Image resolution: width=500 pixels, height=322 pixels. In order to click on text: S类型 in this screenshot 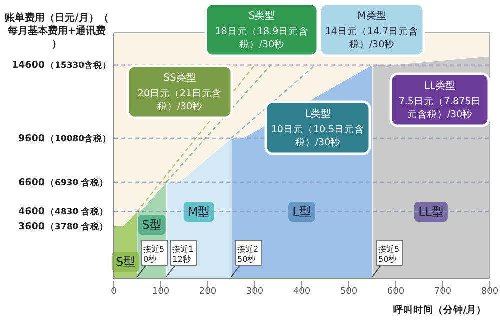, I will do `click(262, 16)`.